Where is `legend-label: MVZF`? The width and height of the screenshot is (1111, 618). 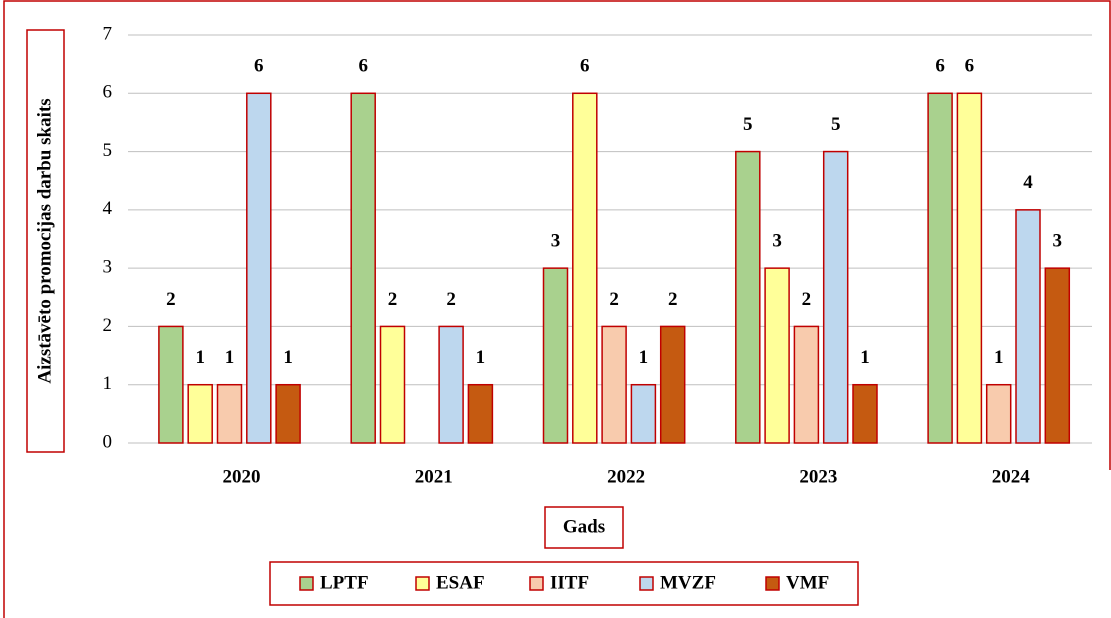 legend-label: MVZF is located at coordinates (688, 582).